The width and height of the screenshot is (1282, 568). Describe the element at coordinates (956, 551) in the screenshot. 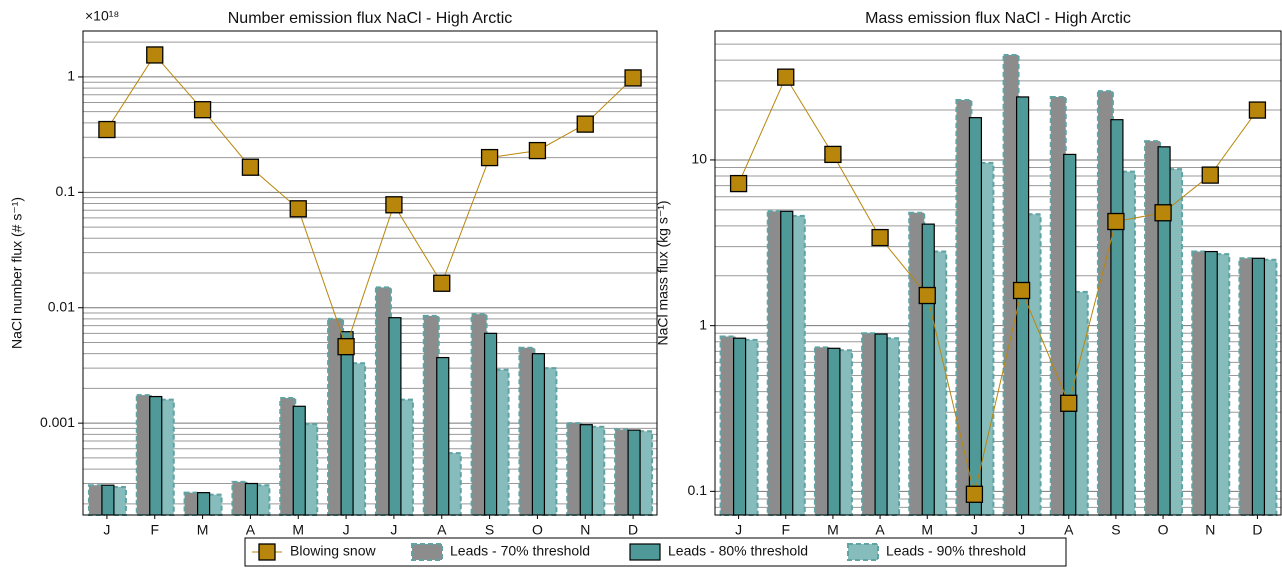

I see `legend-label: Leads - 90% threshold` at that location.